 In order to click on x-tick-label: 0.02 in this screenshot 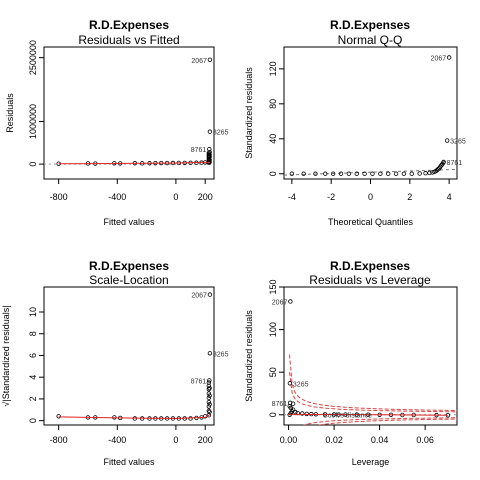, I will do `click(334, 440)`.